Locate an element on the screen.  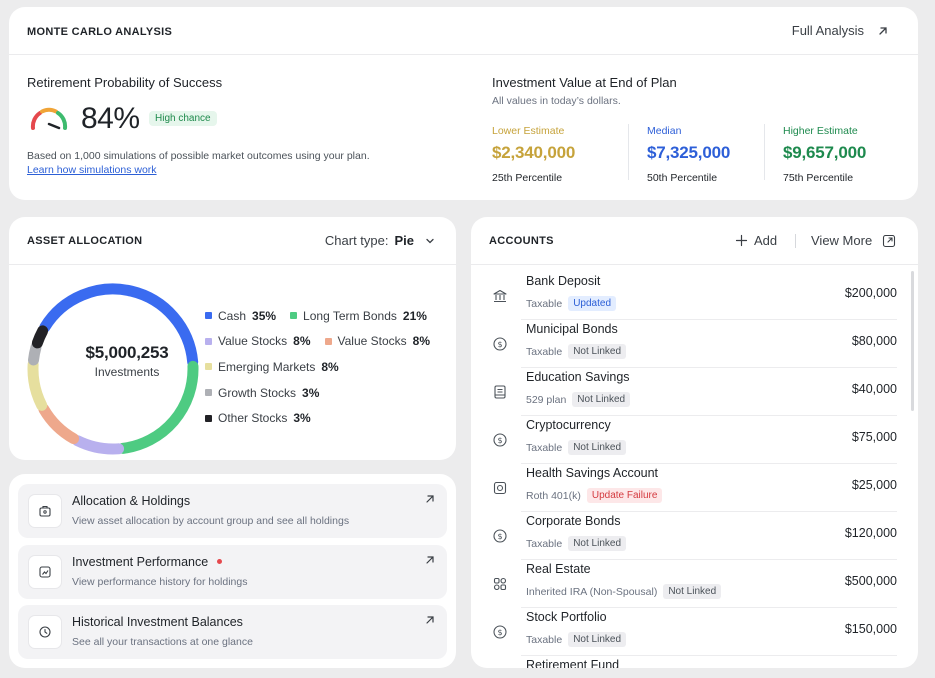
legend-pct: 3% is located at coordinates (311, 392).